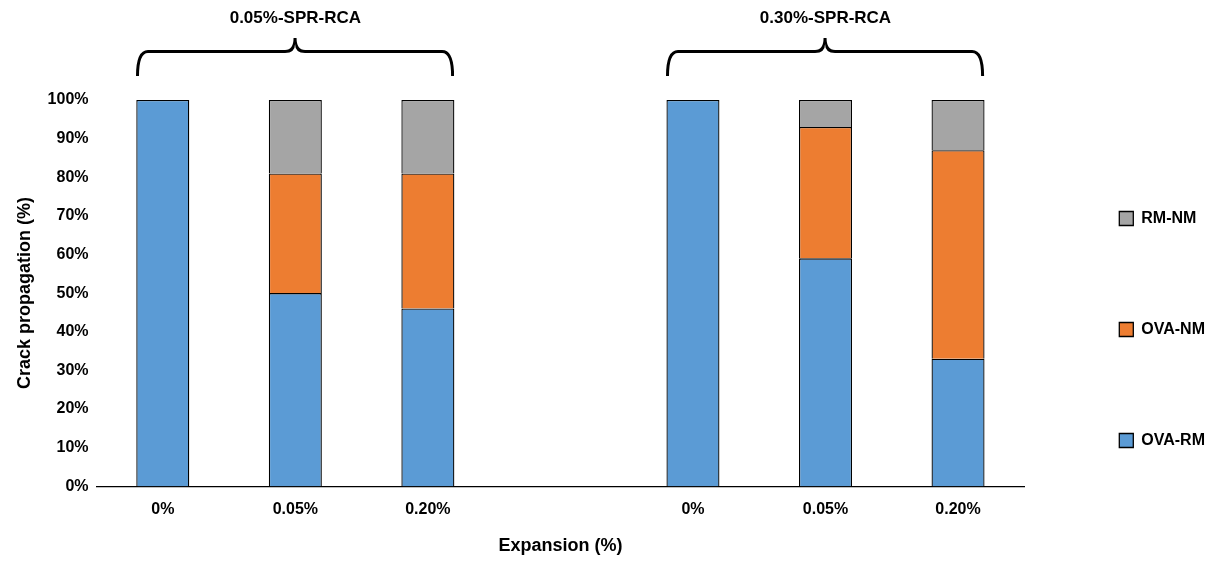 The image size is (1225, 564). I want to click on legend-label: OVA-RM, so click(1173, 439).